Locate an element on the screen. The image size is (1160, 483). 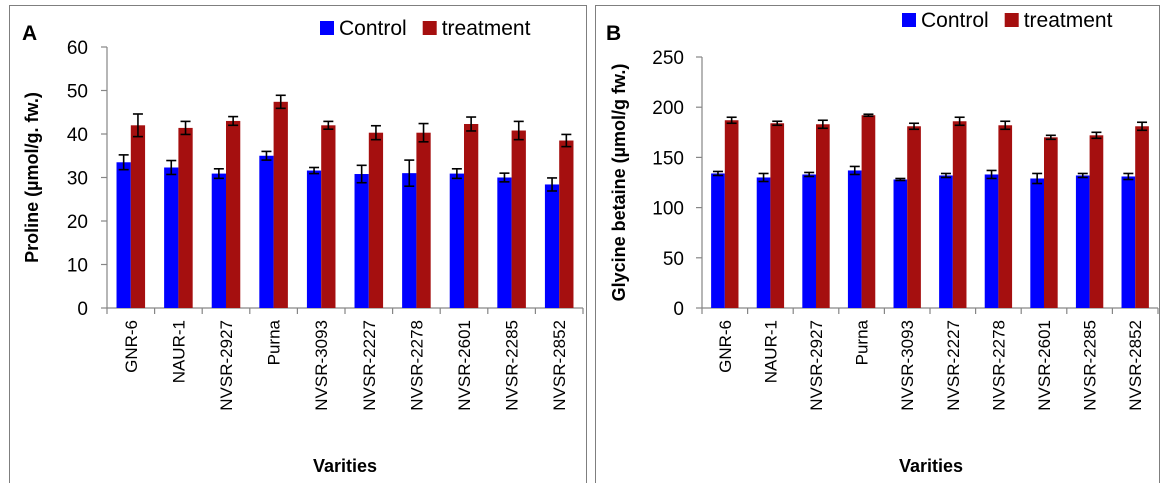
y-tick-label: 250 is located at coordinates (668, 58).